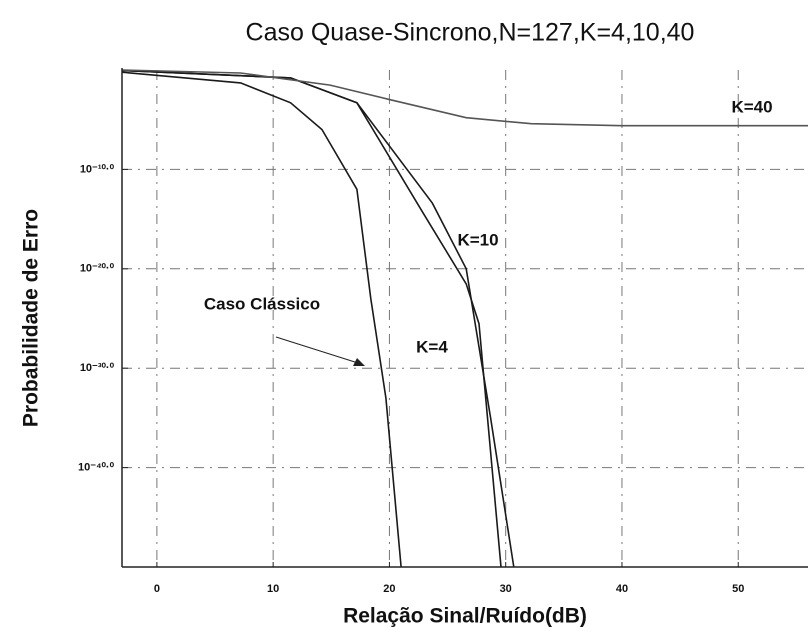 This screenshot has width=808, height=644. Describe the element at coordinates (97, 269) in the screenshot. I see `y-tick-label: 10⁻²⁰·⁰` at that location.